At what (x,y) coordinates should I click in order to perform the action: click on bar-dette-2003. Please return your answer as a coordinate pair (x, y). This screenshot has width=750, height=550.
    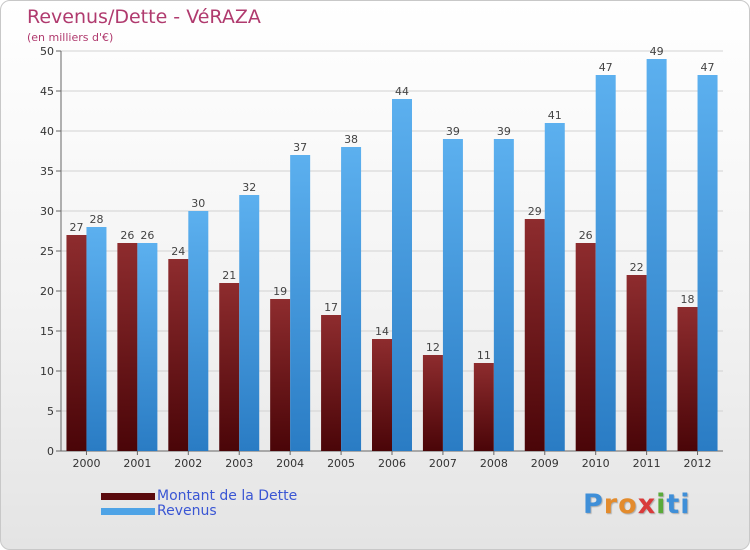
    Looking at the image, I should click on (229, 367).